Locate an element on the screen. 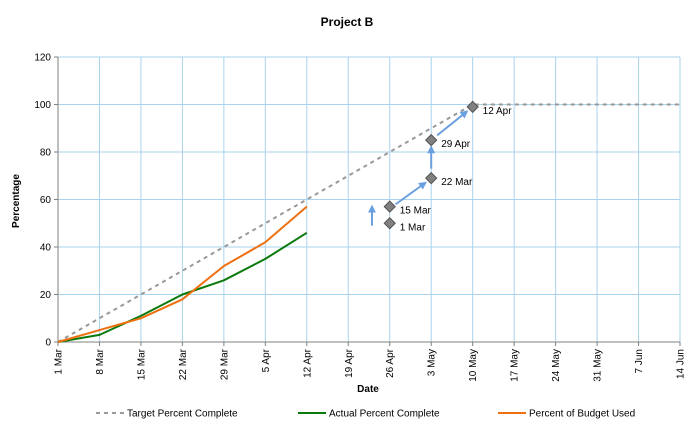 The width and height of the screenshot is (694, 432). x-tick-label: 3 May is located at coordinates (432, 362).